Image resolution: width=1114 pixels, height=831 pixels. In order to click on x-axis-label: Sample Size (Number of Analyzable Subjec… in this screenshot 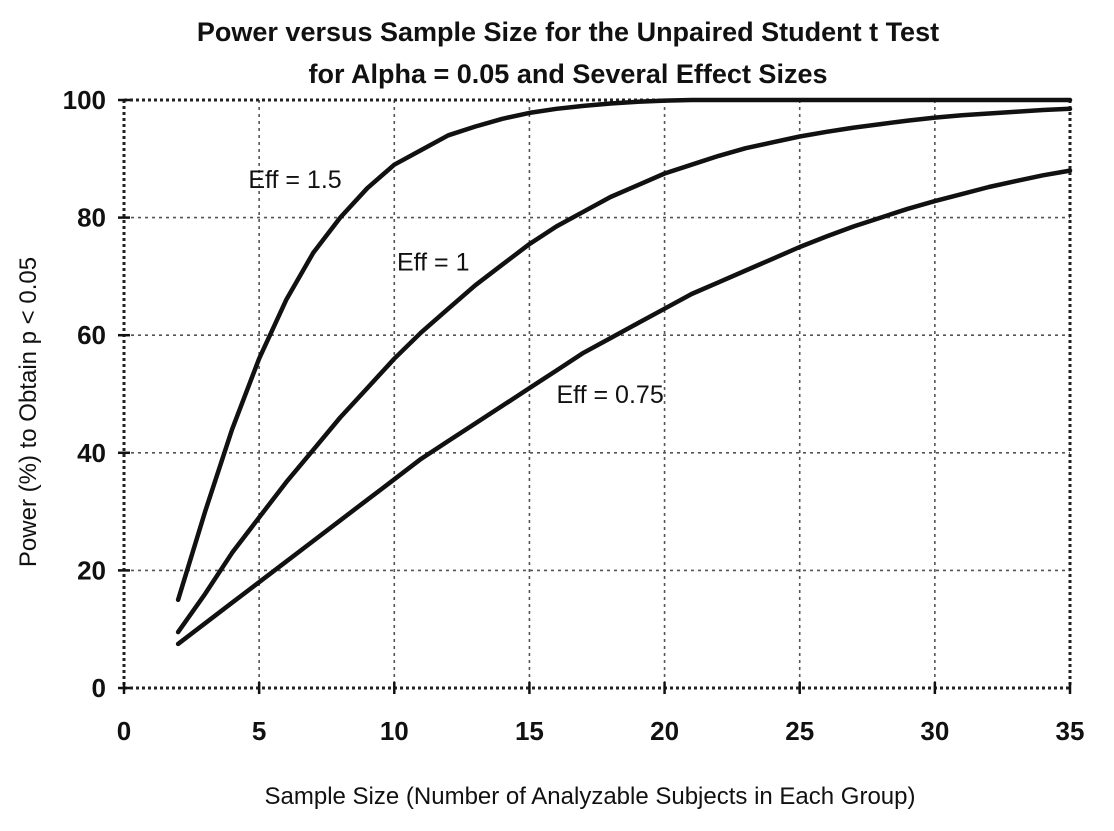, I will do `click(590, 796)`.